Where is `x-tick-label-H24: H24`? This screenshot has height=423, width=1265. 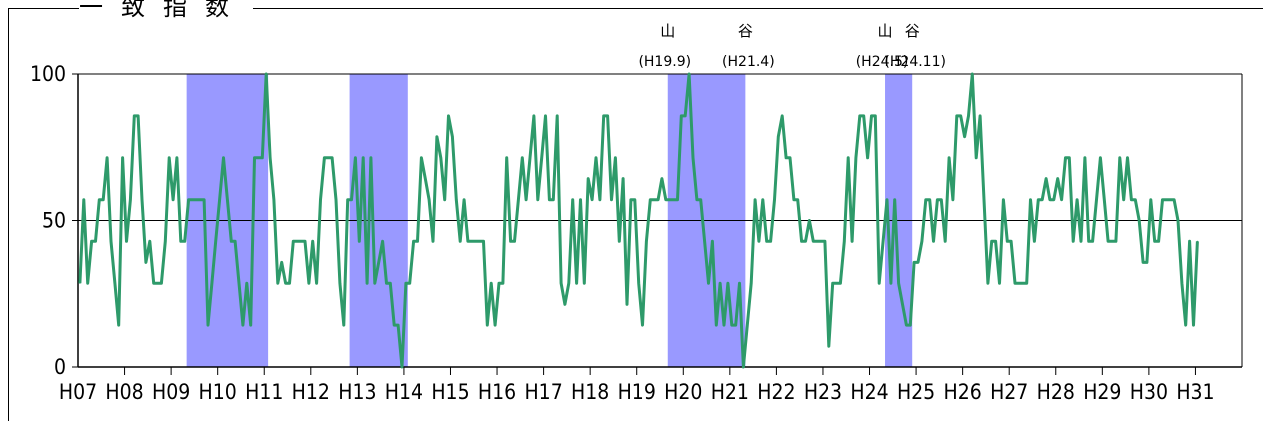
x-tick-label-H24: H24 is located at coordinates (869, 392).